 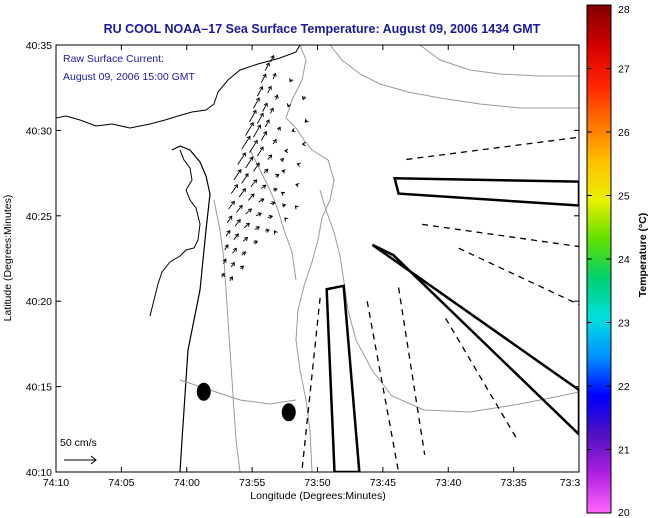 I want to click on y-tick-label: 40:35, so click(x=39, y=46).